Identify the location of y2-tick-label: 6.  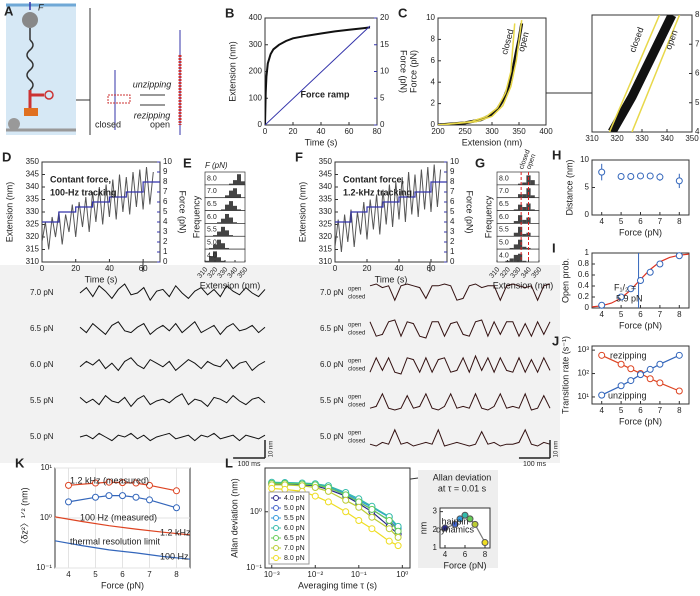
(165, 201).